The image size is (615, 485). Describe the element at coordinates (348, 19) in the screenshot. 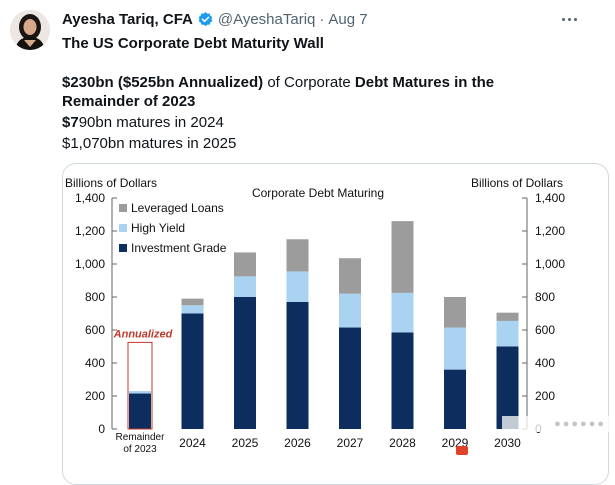

I see `tweet-date: Aug 7` at that location.